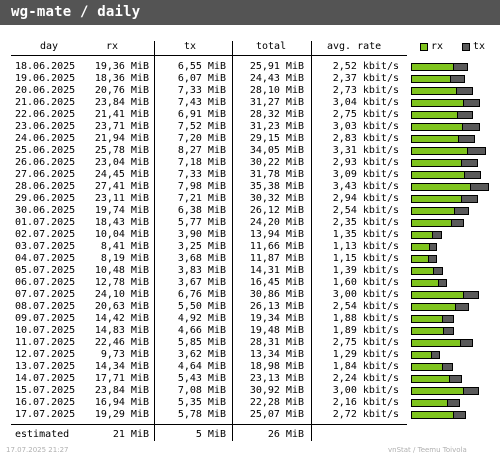 This screenshot has height=458, width=500. Describe the element at coordinates (201, 90) in the screenshot. I see `row-tx: 7,33 MiB` at that location.